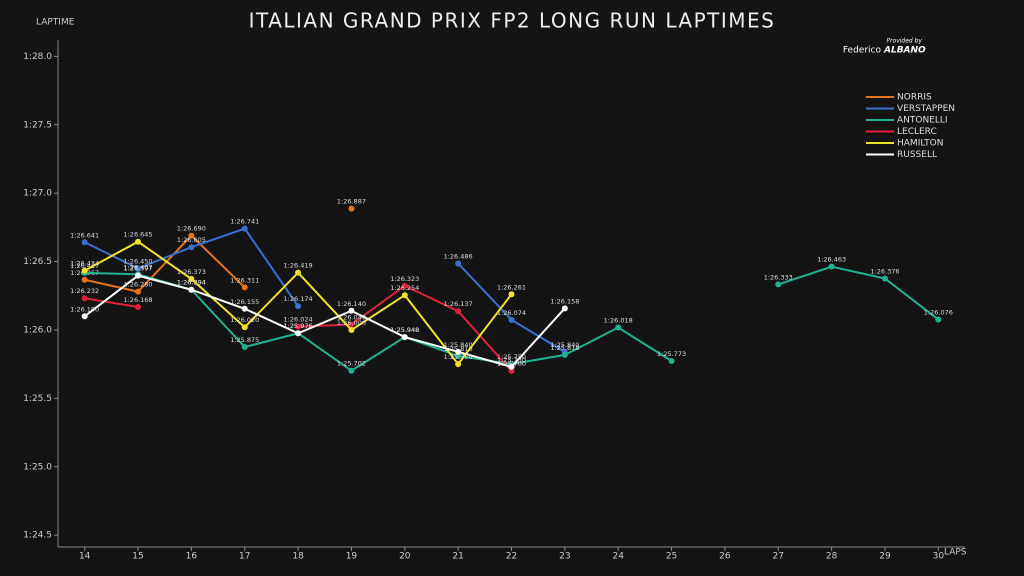 The height and width of the screenshot is (576, 1024). I want to click on value-label: 1:26.741, so click(244, 222).